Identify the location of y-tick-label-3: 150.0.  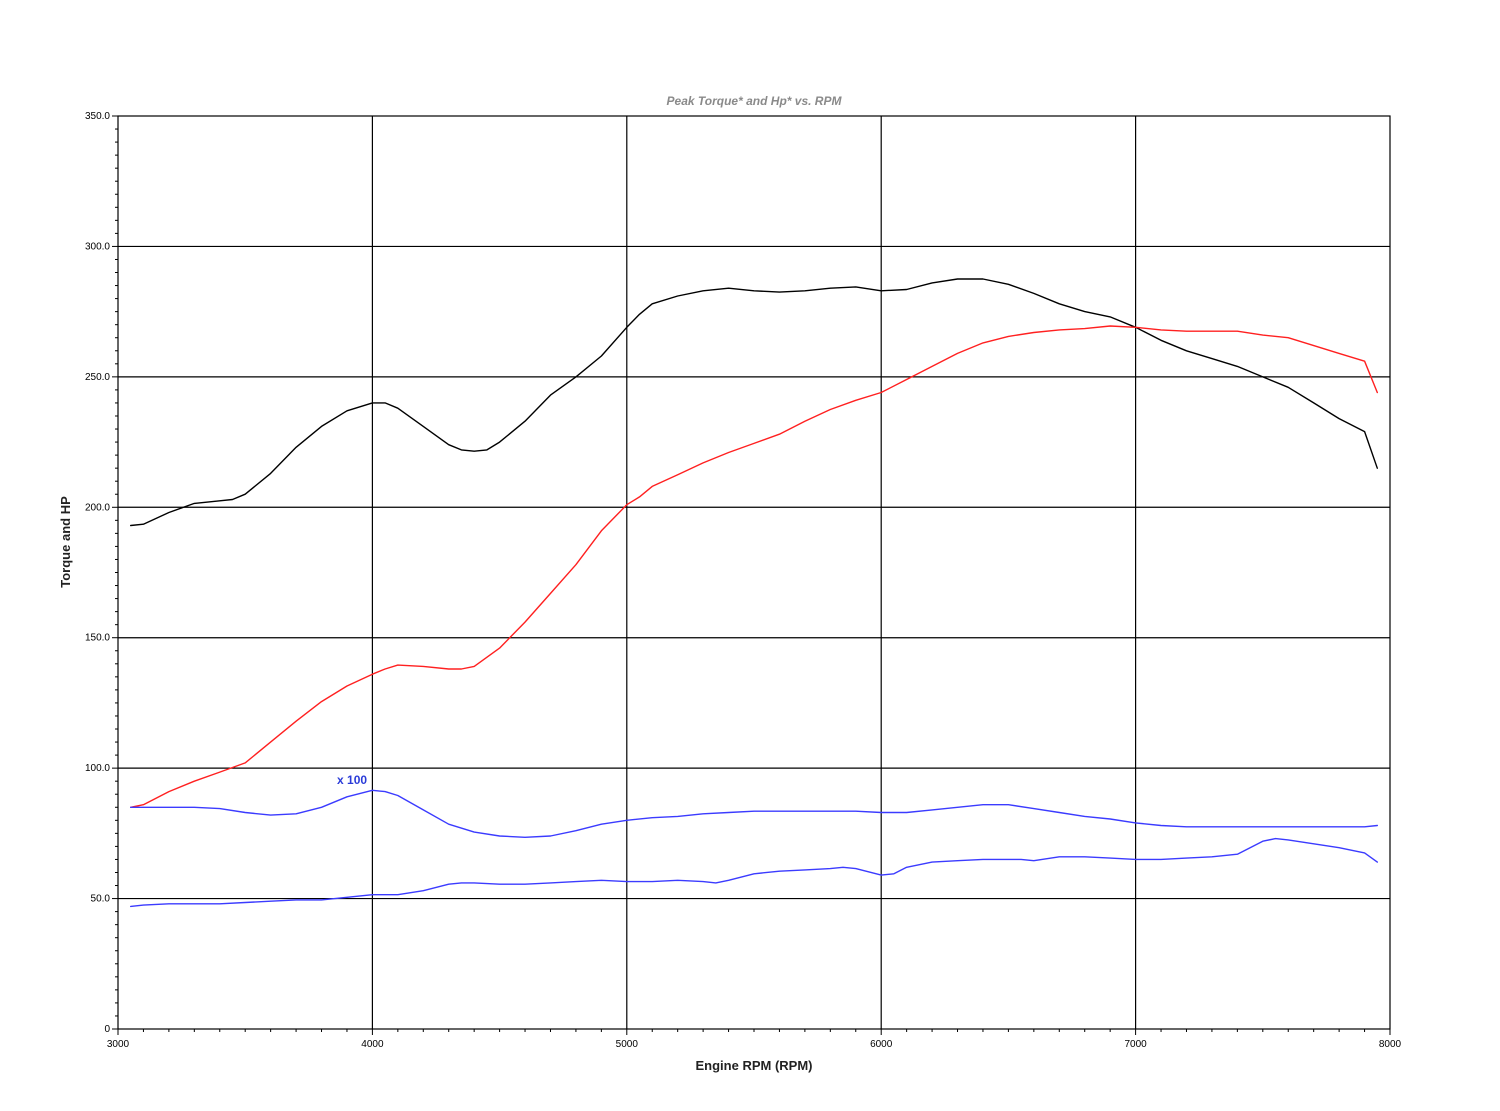
(97, 638).